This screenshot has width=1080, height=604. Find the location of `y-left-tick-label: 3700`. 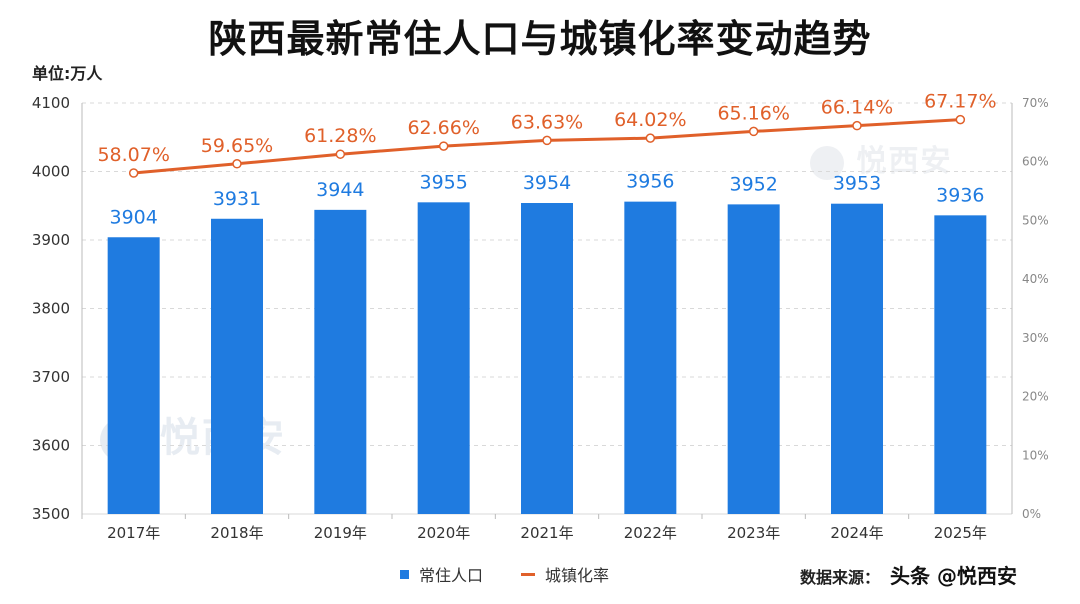

y-left-tick-label: 3700 is located at coordinates (51, 377).